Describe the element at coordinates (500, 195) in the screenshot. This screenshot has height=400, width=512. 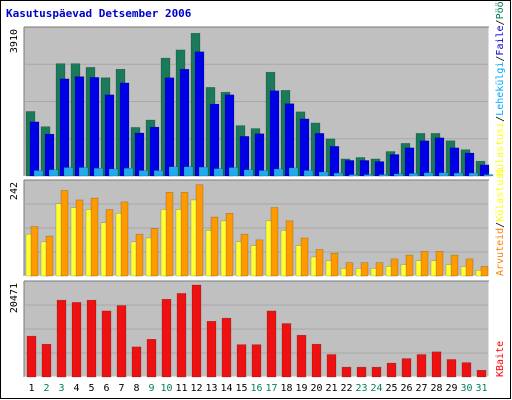
I see `middle-legend-item-2: Külastusi` at that location.